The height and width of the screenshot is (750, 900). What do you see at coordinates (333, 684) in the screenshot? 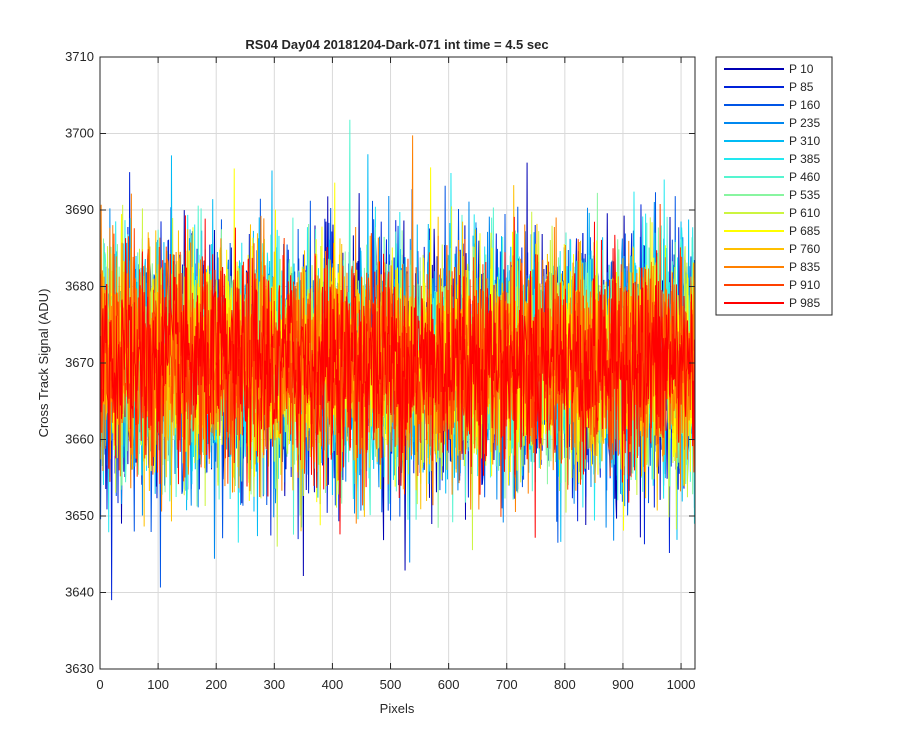
I see `x-tick-label: 400` at bounding box center [333, 684].